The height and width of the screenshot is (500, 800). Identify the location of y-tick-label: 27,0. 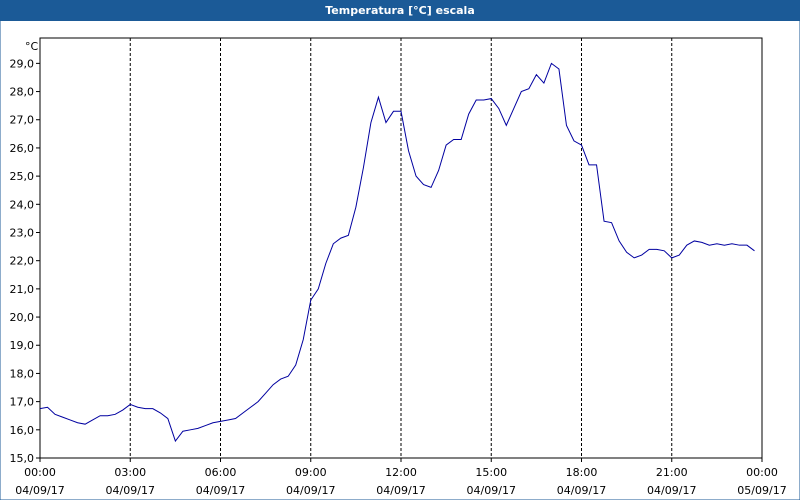
(22, 120).